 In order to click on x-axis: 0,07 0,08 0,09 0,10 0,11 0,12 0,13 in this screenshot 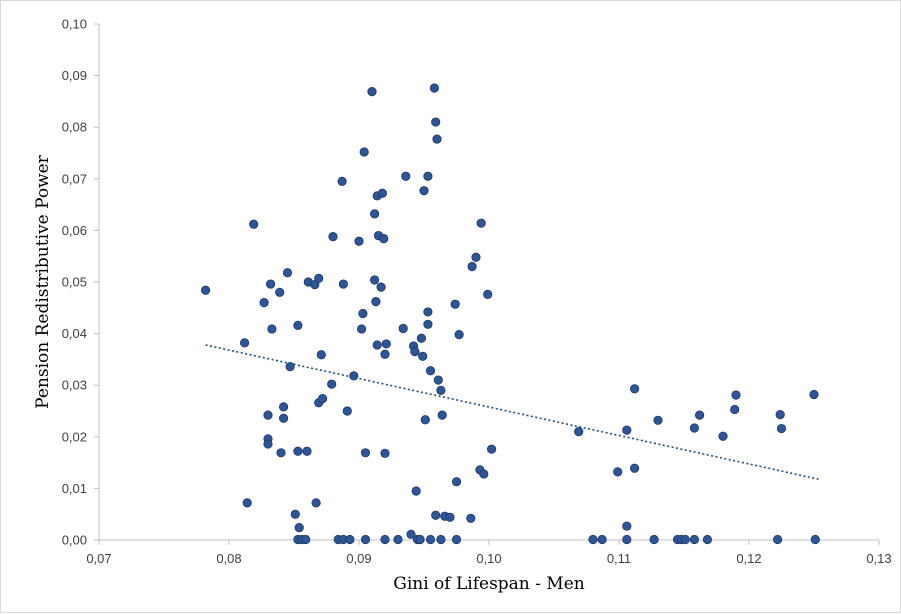, I will do `click(489, 552)`.